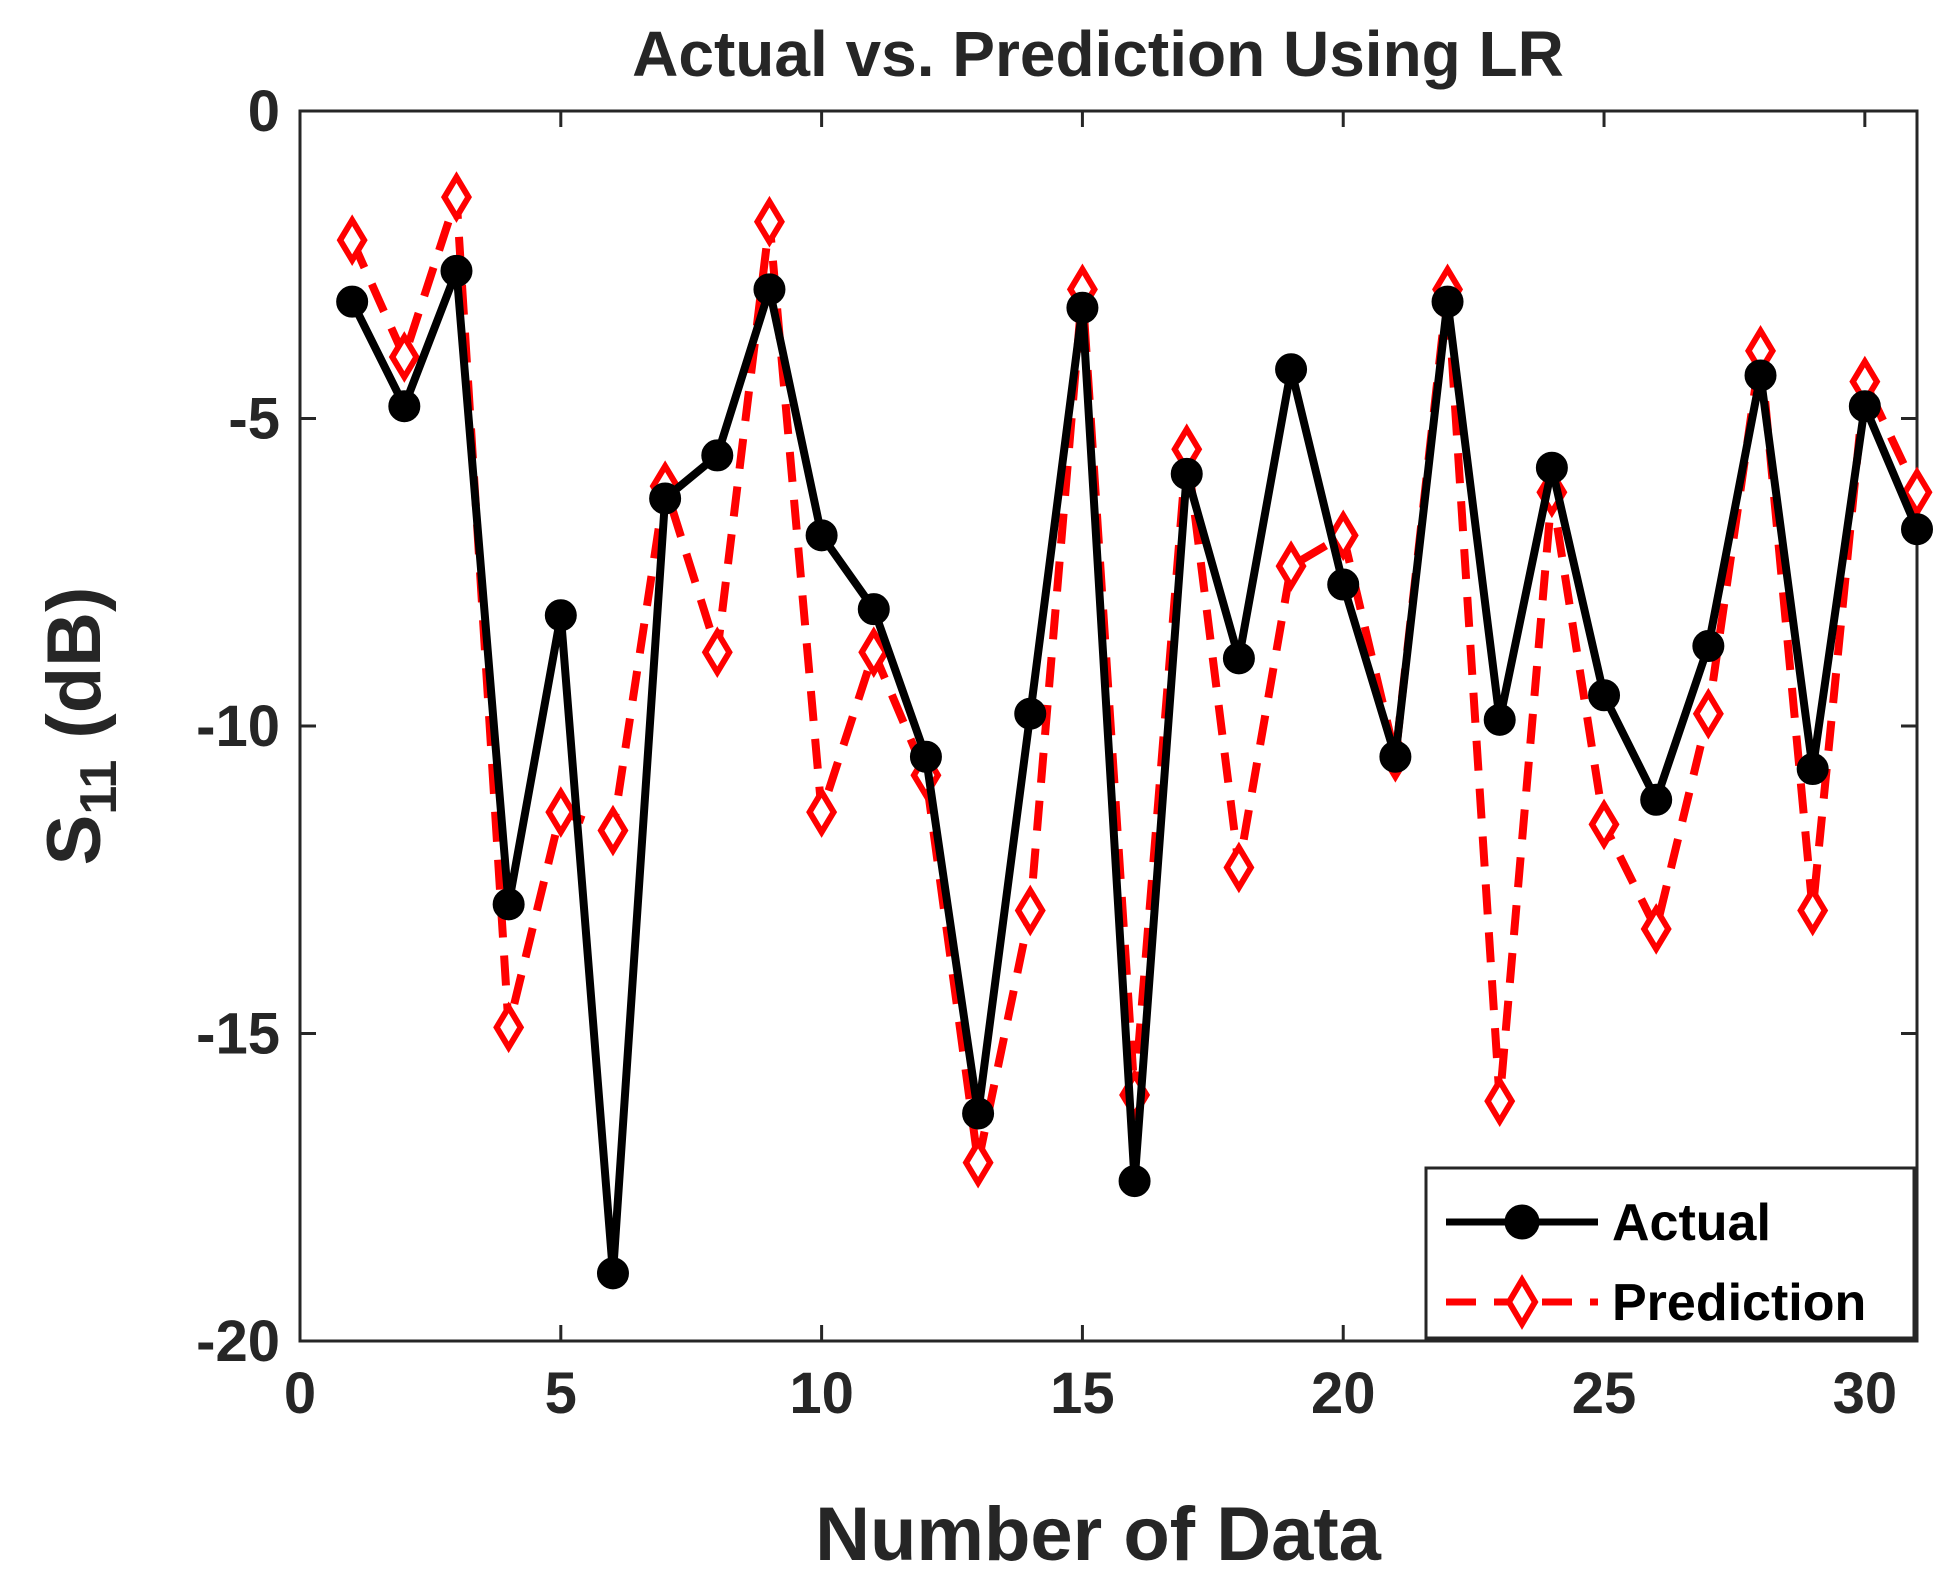 The image size is (1958, 1594). I want to click on y-tick-label: -10, so click(238, 726).